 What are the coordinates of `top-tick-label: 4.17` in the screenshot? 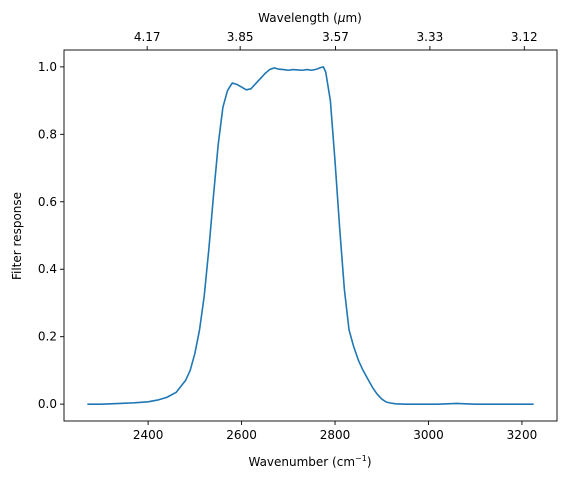 It's located at (147, 37).